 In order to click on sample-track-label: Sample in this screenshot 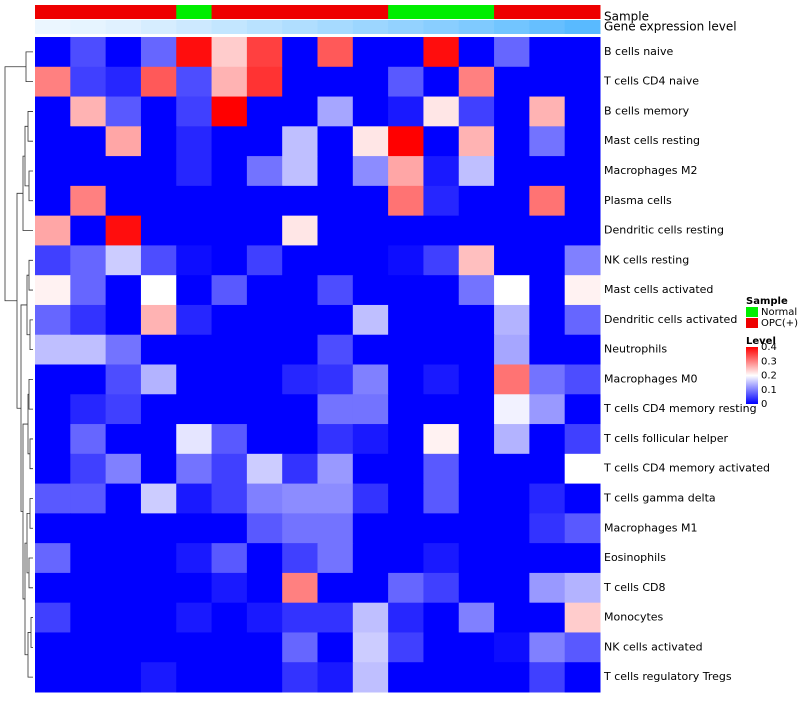, I will do `click(626, 17)`.